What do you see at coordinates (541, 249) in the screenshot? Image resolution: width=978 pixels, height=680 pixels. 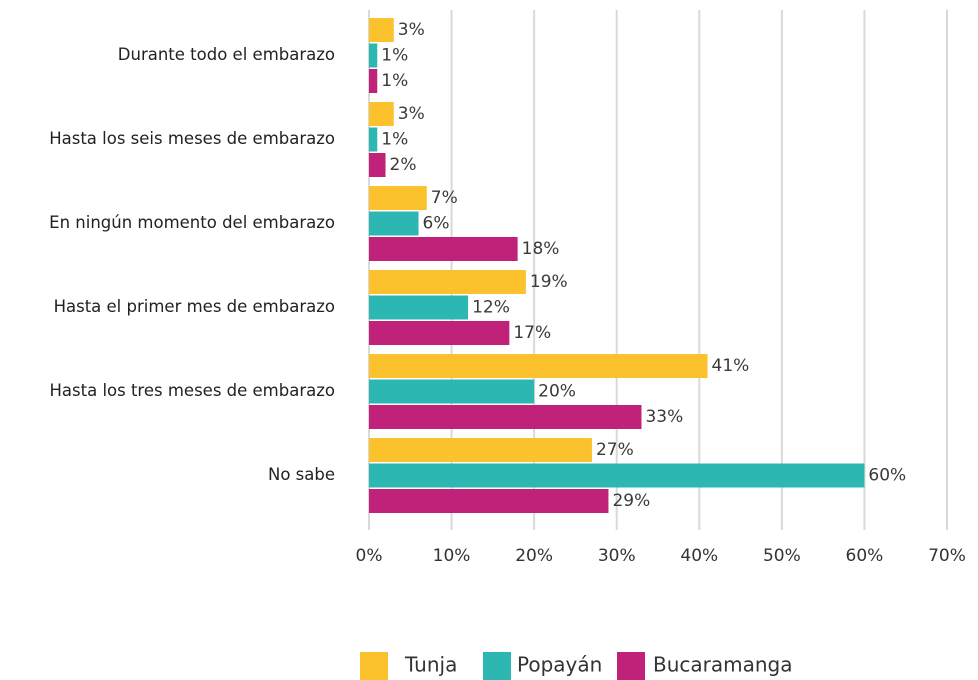 I see `data-label: 18%` at bounding box center [541, 249].